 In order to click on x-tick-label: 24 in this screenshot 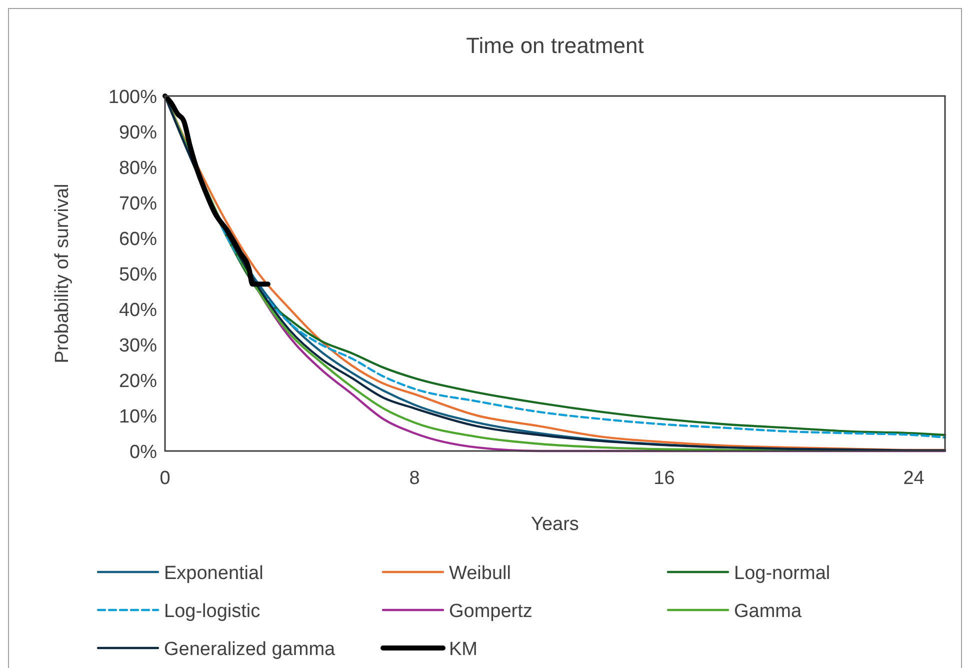, I will do `click(914, 478)`.